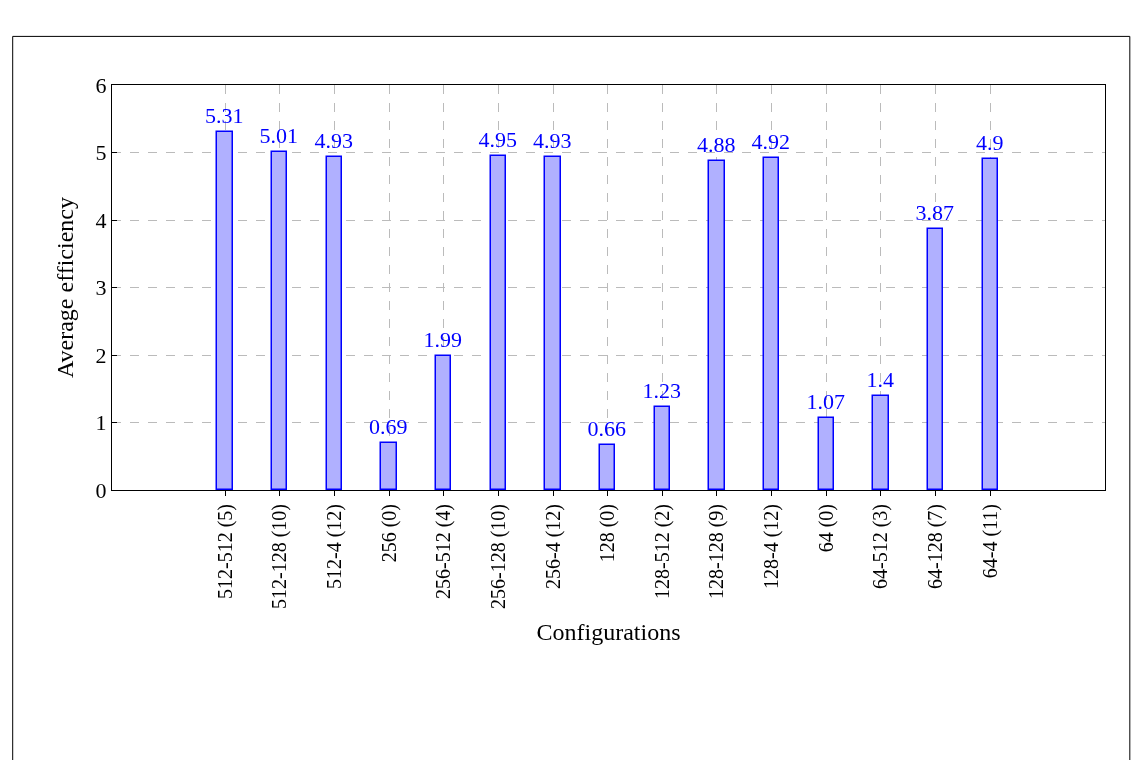 Image resolution: width=1131 pixels, height=760 pixels. Describe the element at coordinates (661, 391) in the screenshot. I see `data-label: 1.23` at that location.